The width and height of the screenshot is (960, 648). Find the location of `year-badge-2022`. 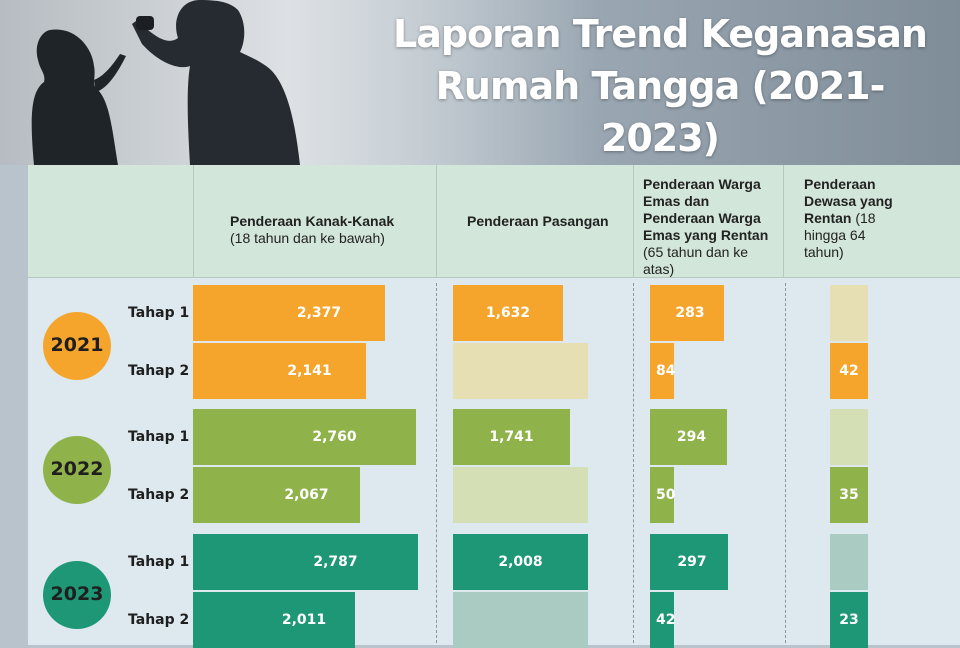

year-badge-2022 is located at coordinates (77, 470).